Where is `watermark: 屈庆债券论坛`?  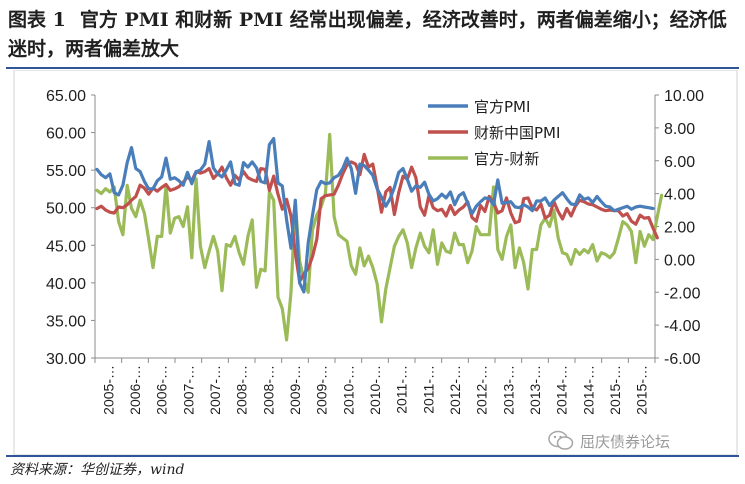
watermark: 屈庆债券论坛 is located at coordinates (609, 441).